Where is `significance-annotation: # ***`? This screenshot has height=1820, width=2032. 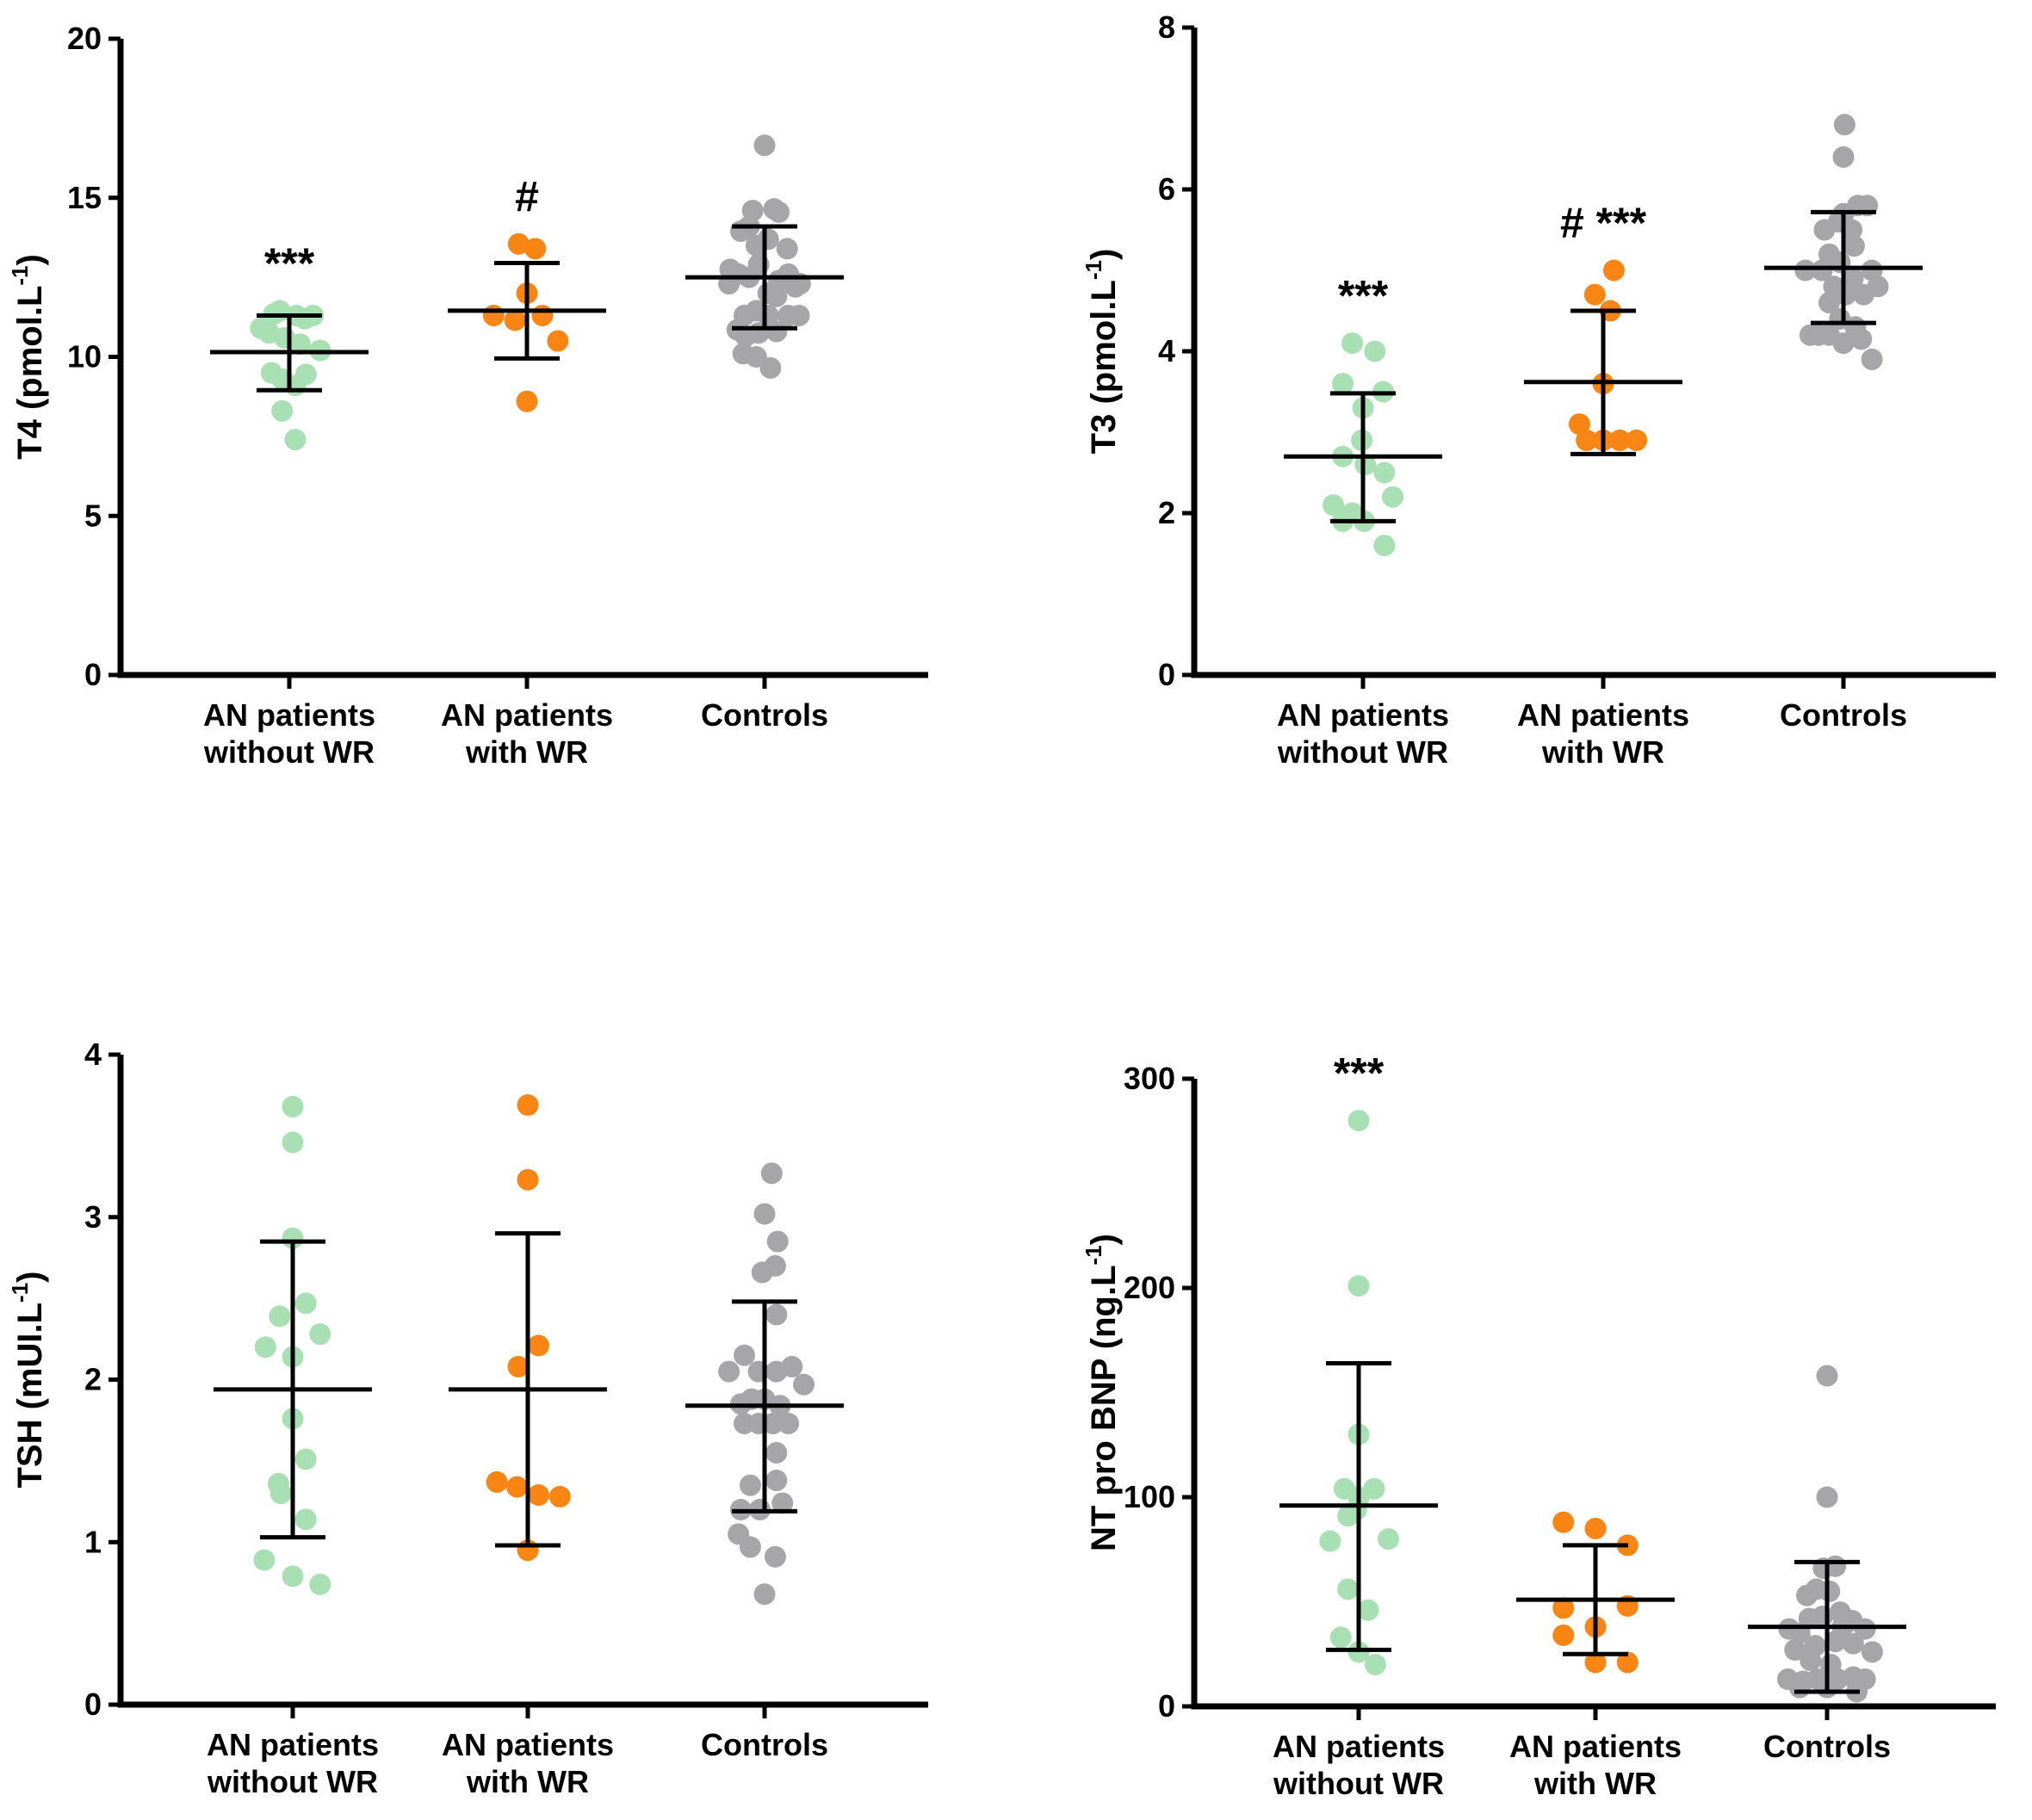 significance-annotation: # *** is located at coordinates (1603, 223).